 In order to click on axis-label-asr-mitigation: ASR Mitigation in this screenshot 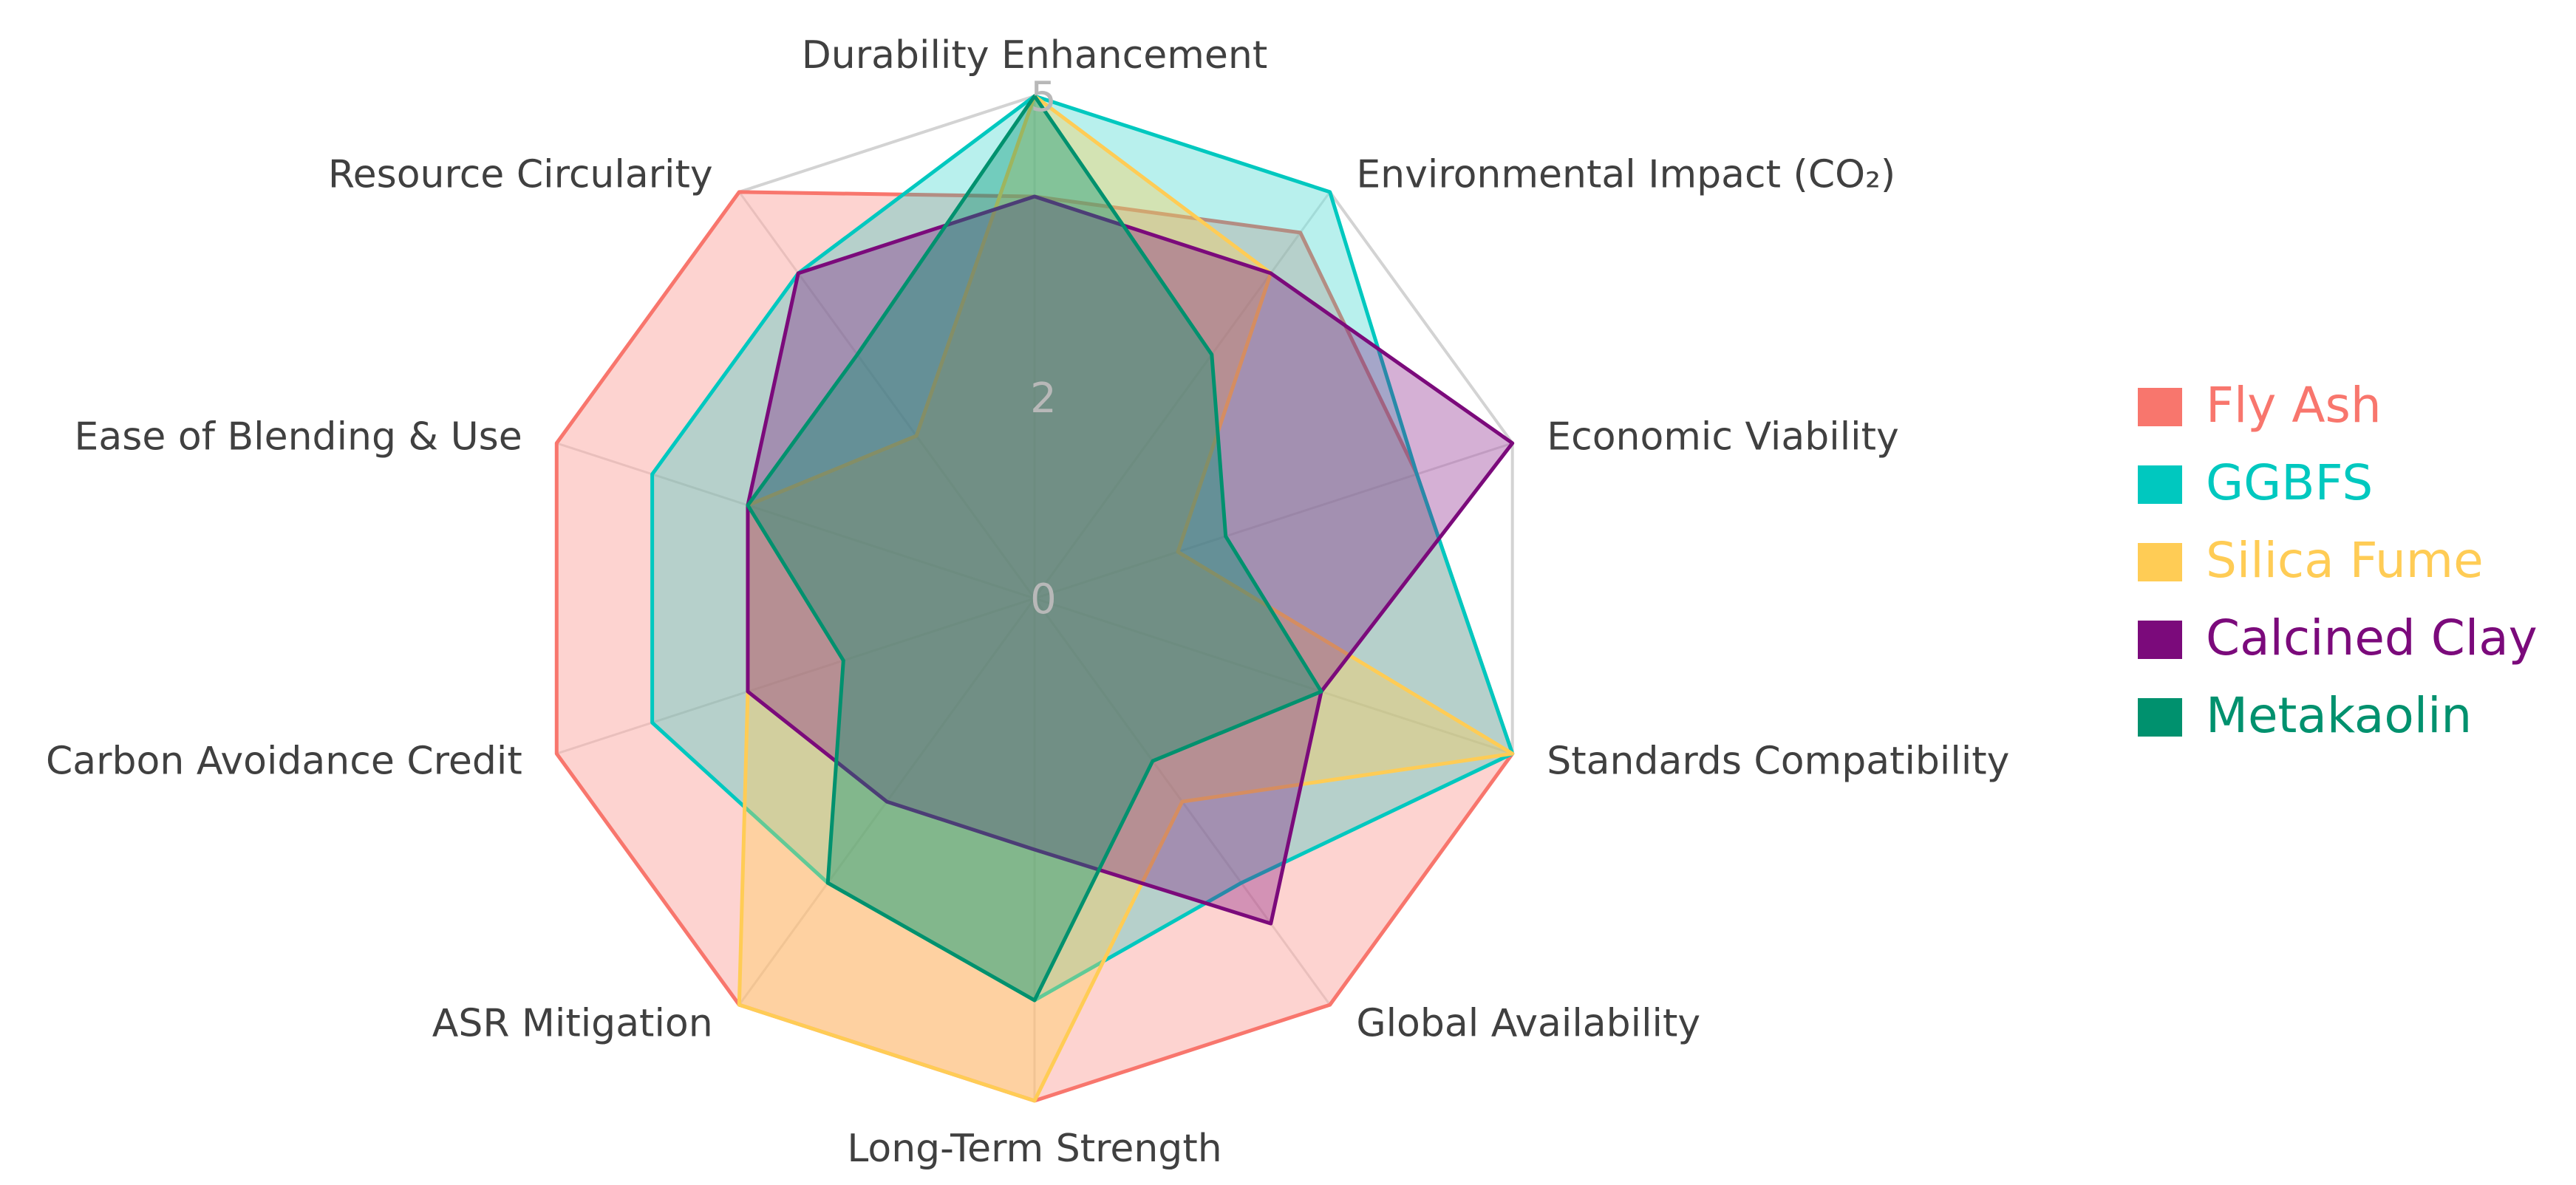, I will do `click(572, 1023)`.